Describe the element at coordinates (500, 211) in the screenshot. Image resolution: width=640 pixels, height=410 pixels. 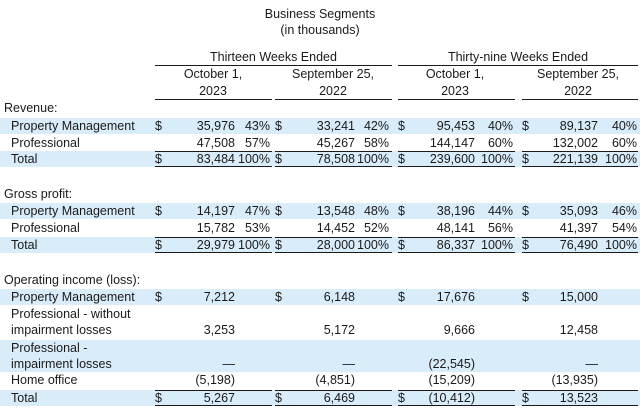
I see `percent-value: 44%` at that location.